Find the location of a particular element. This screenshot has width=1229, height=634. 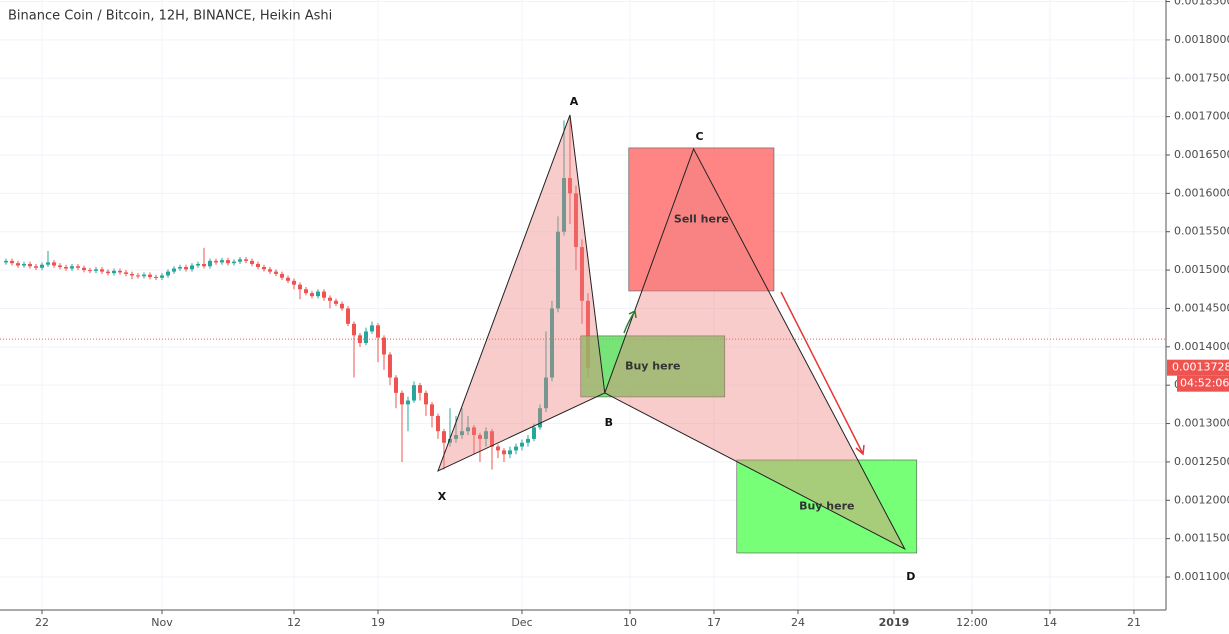

pattern-triangle is located at coordinates (521, 293).